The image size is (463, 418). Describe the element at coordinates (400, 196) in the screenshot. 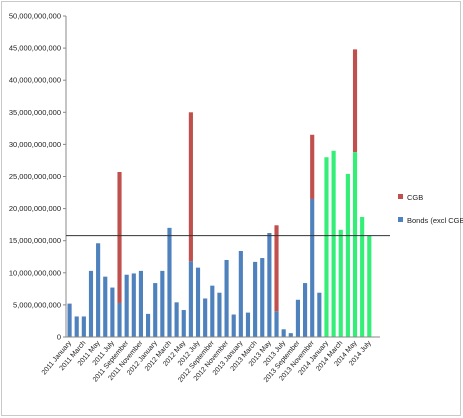

I see `legend-swatch-cgb` at that location.